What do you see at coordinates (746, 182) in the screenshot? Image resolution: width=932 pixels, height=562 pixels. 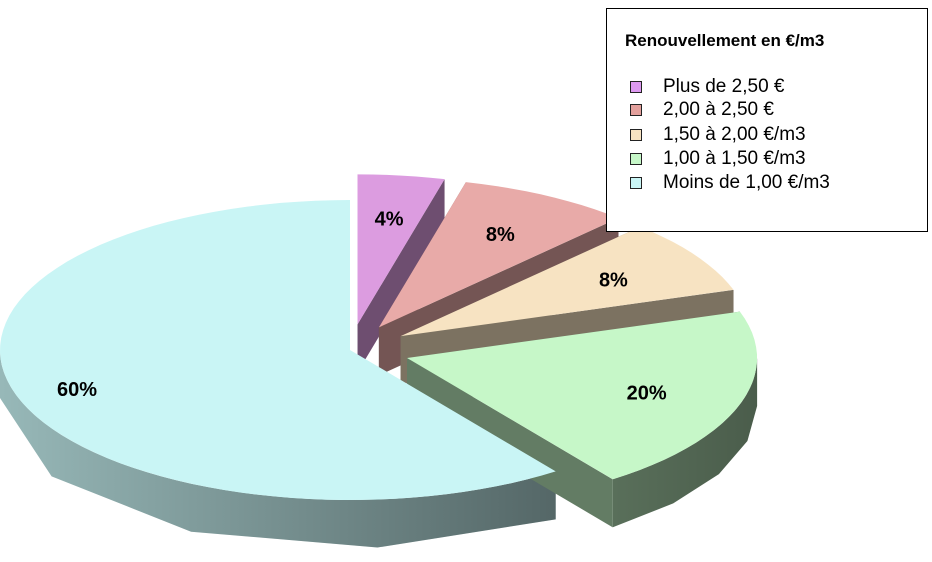 I see `legend-label: Moins de 1,00 €/m3` at bounding box center [746, 182].